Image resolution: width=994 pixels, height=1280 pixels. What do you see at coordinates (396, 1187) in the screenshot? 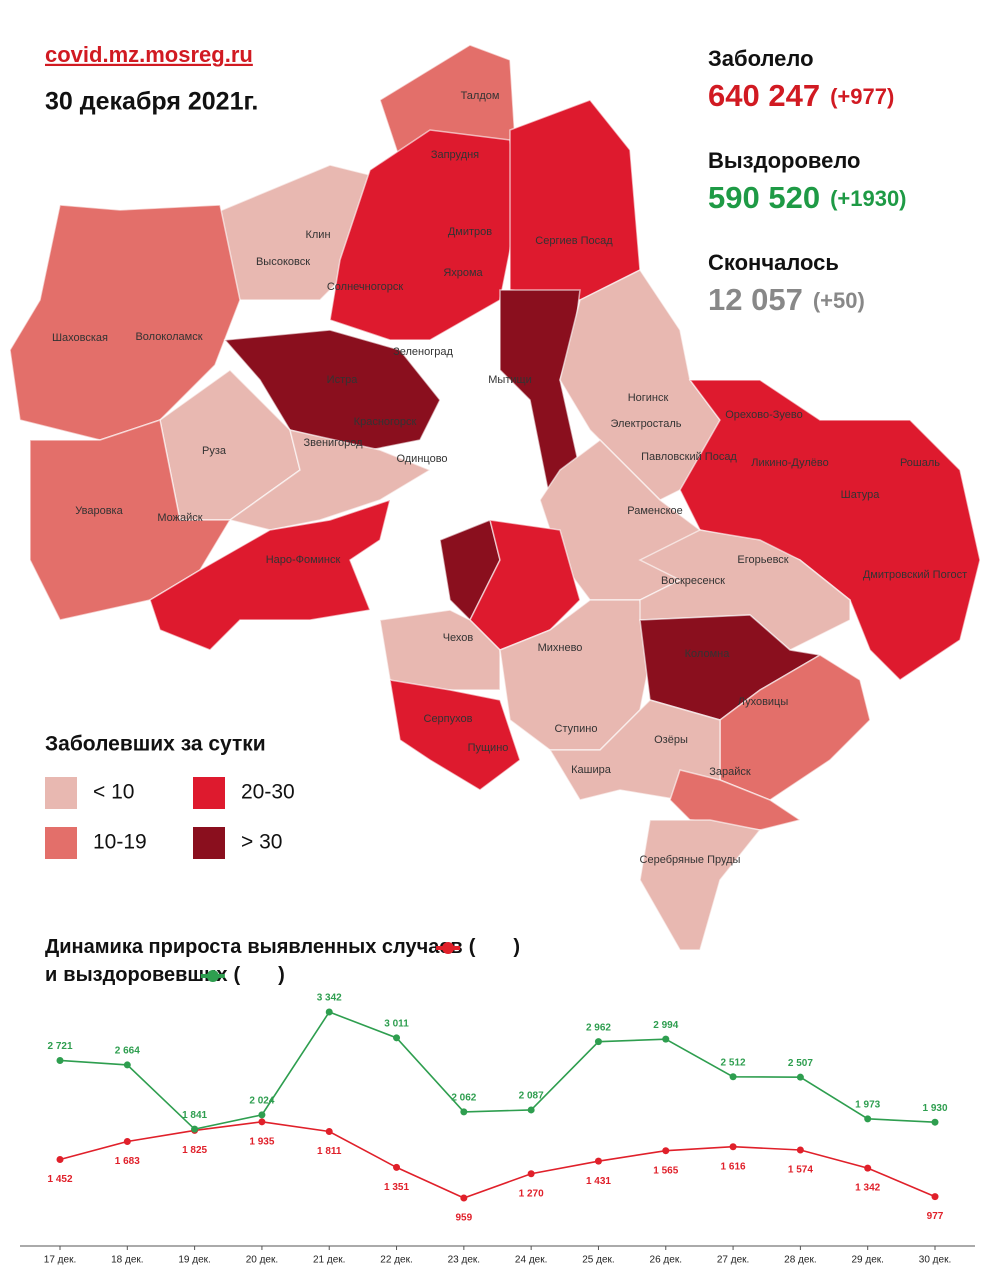
I see `value-label: 1 351` at bounding box center [396, 1187].